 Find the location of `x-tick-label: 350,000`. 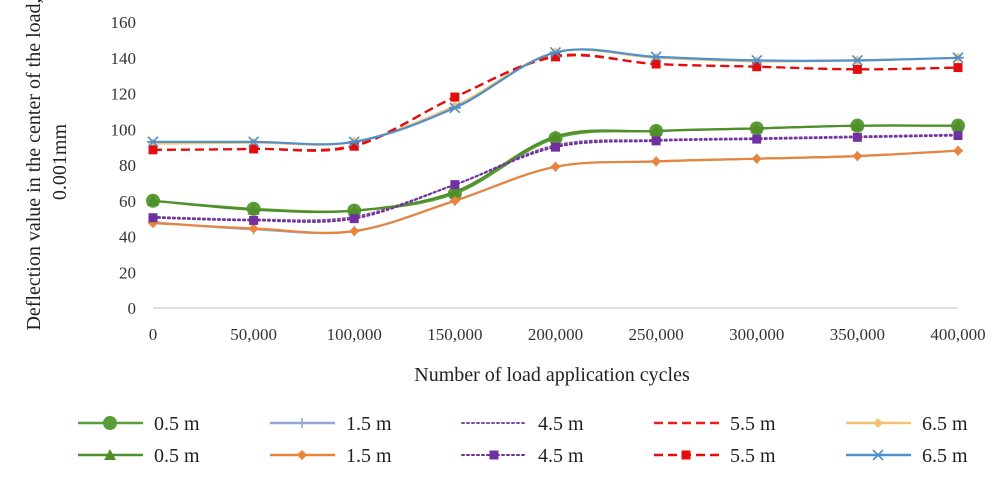

x-tick-label: 350,000 is located at coordinates (857, 334).